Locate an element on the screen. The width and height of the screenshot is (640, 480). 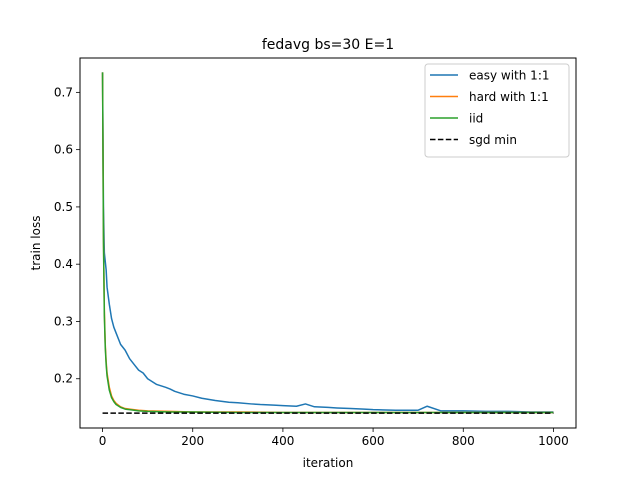
legend-label-3: sgd min is located at coordinates (493, 140).